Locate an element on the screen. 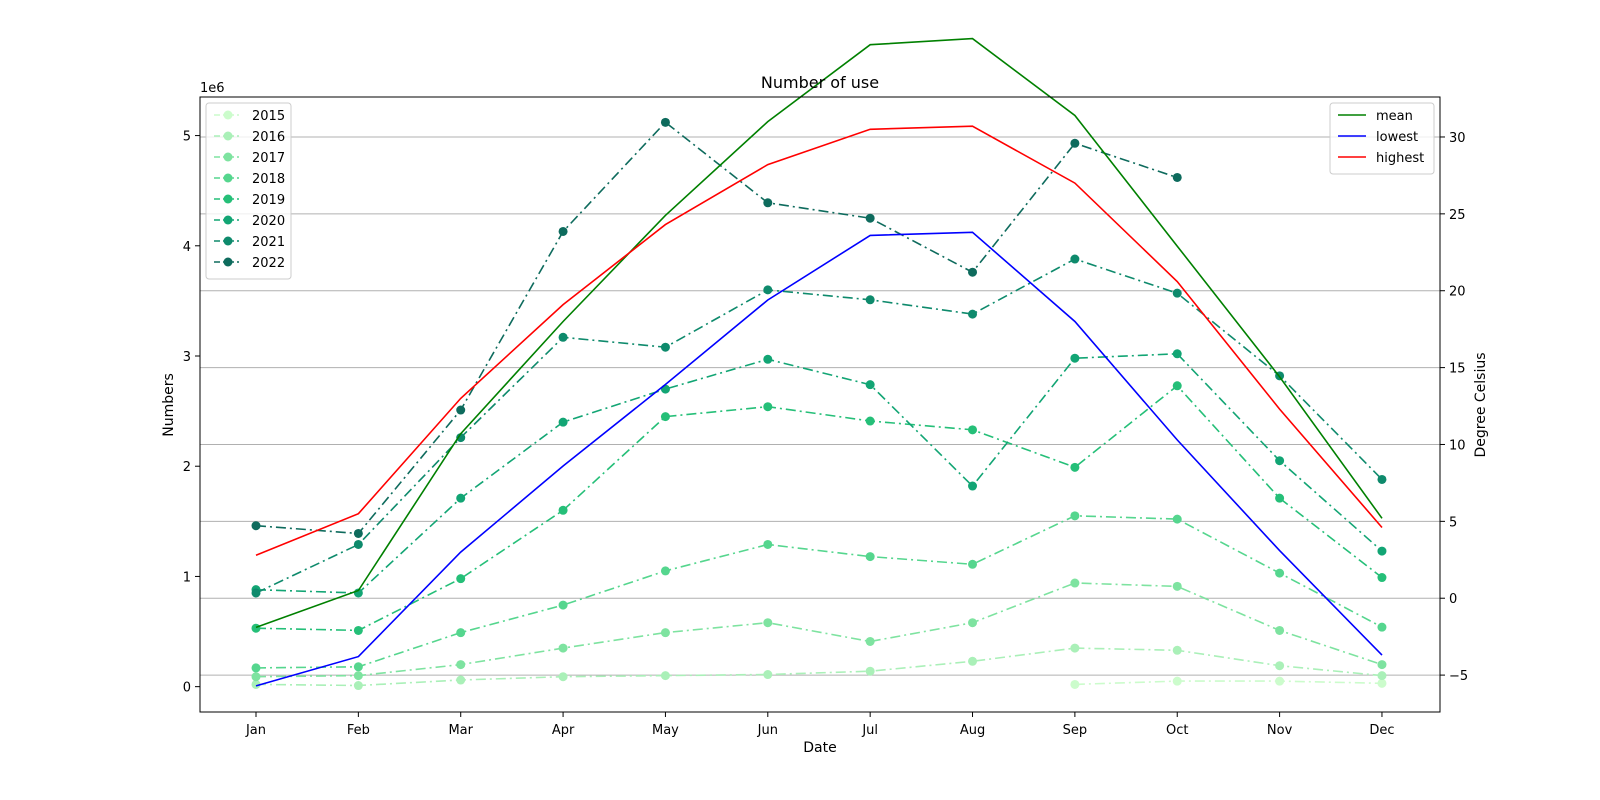  legend-temperature: mean lowest highest is located at coordinates (1382, 138).